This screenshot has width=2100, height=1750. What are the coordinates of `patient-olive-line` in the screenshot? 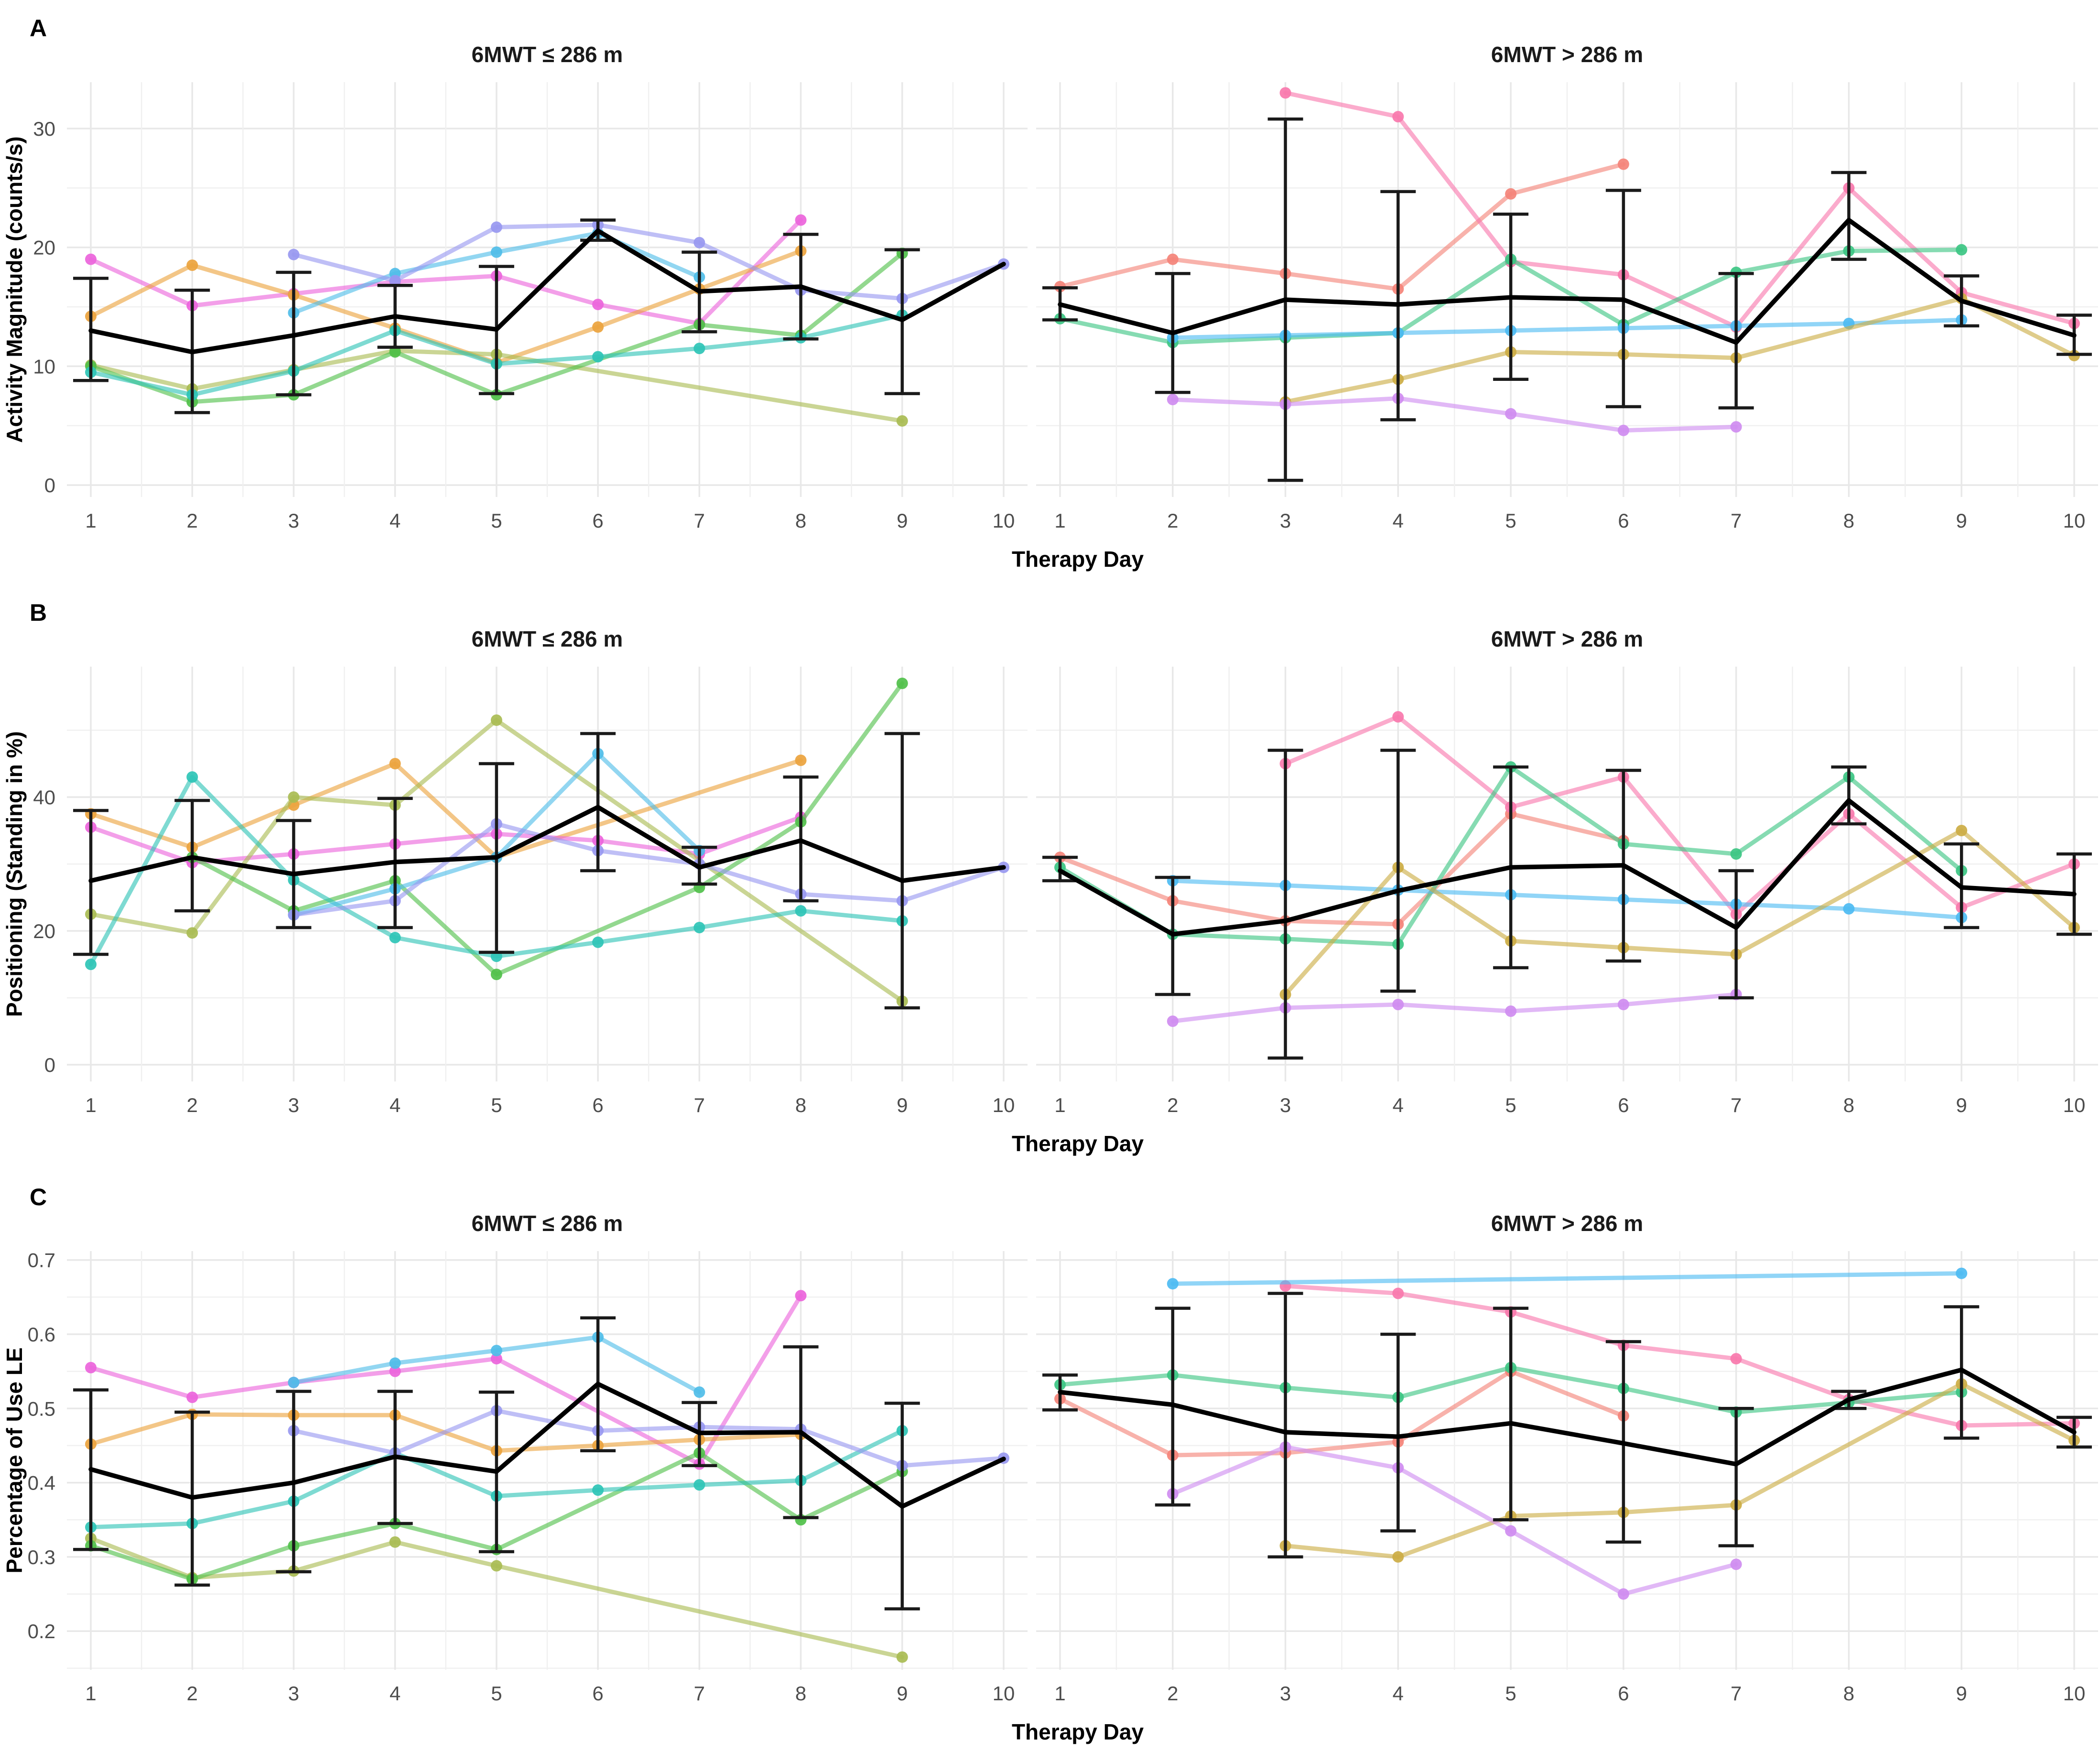 It's located at (496, 385).